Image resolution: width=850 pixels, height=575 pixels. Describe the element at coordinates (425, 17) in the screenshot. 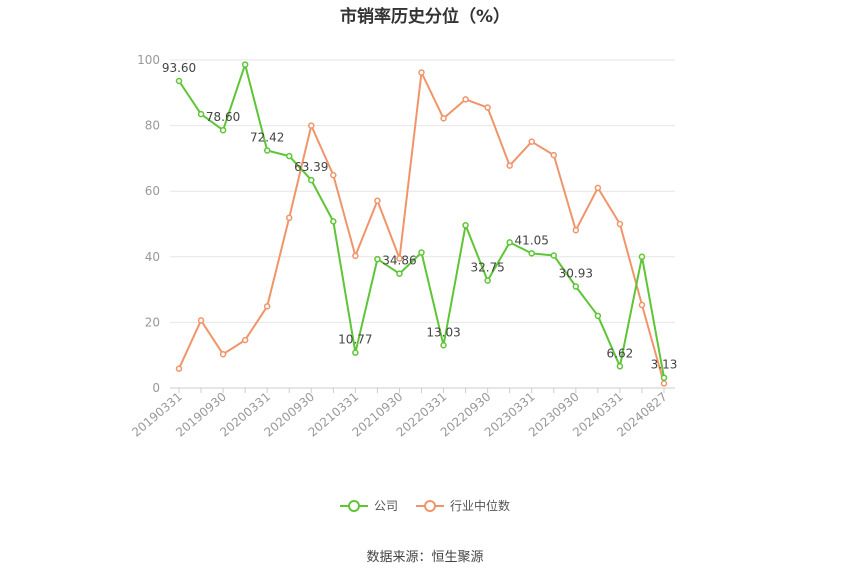

I see `chart-title: 市销率历史分位（%）` at that location.